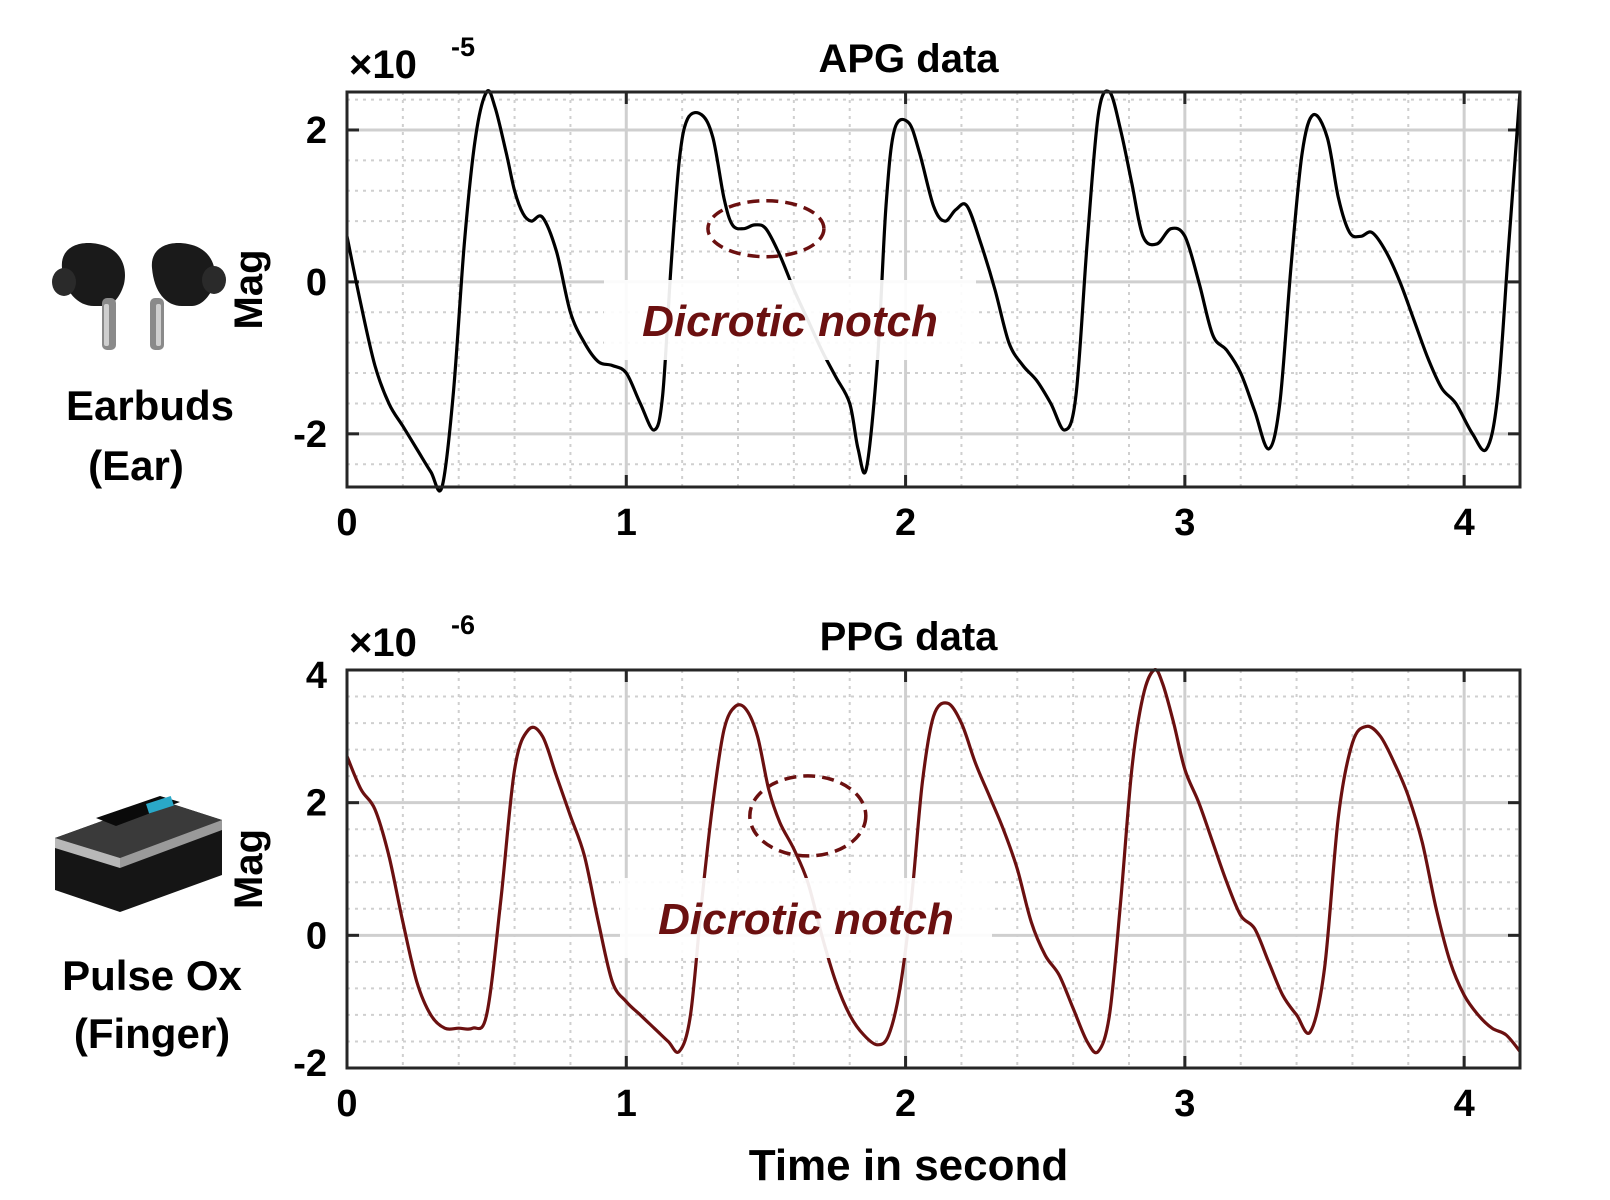  What do you see at coordinates (139, 296) in the screenshot?
I see `earbuds-icon` at bounding box center [139, 296].